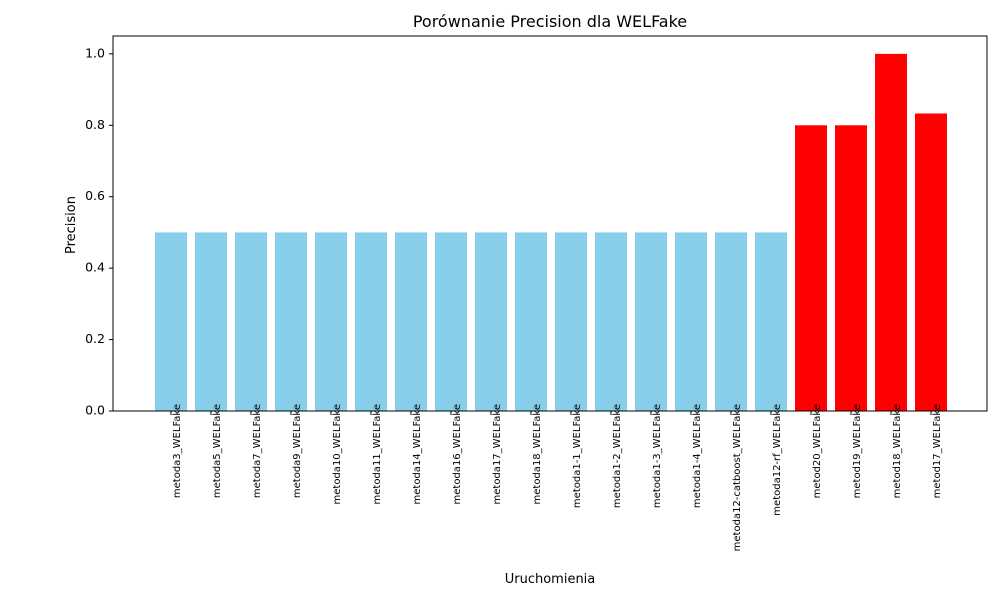  Describe the element at coordinates (550, 21) in the screenshot. I see `chart-title: Porównanie Precision dla WELFake` at that location.